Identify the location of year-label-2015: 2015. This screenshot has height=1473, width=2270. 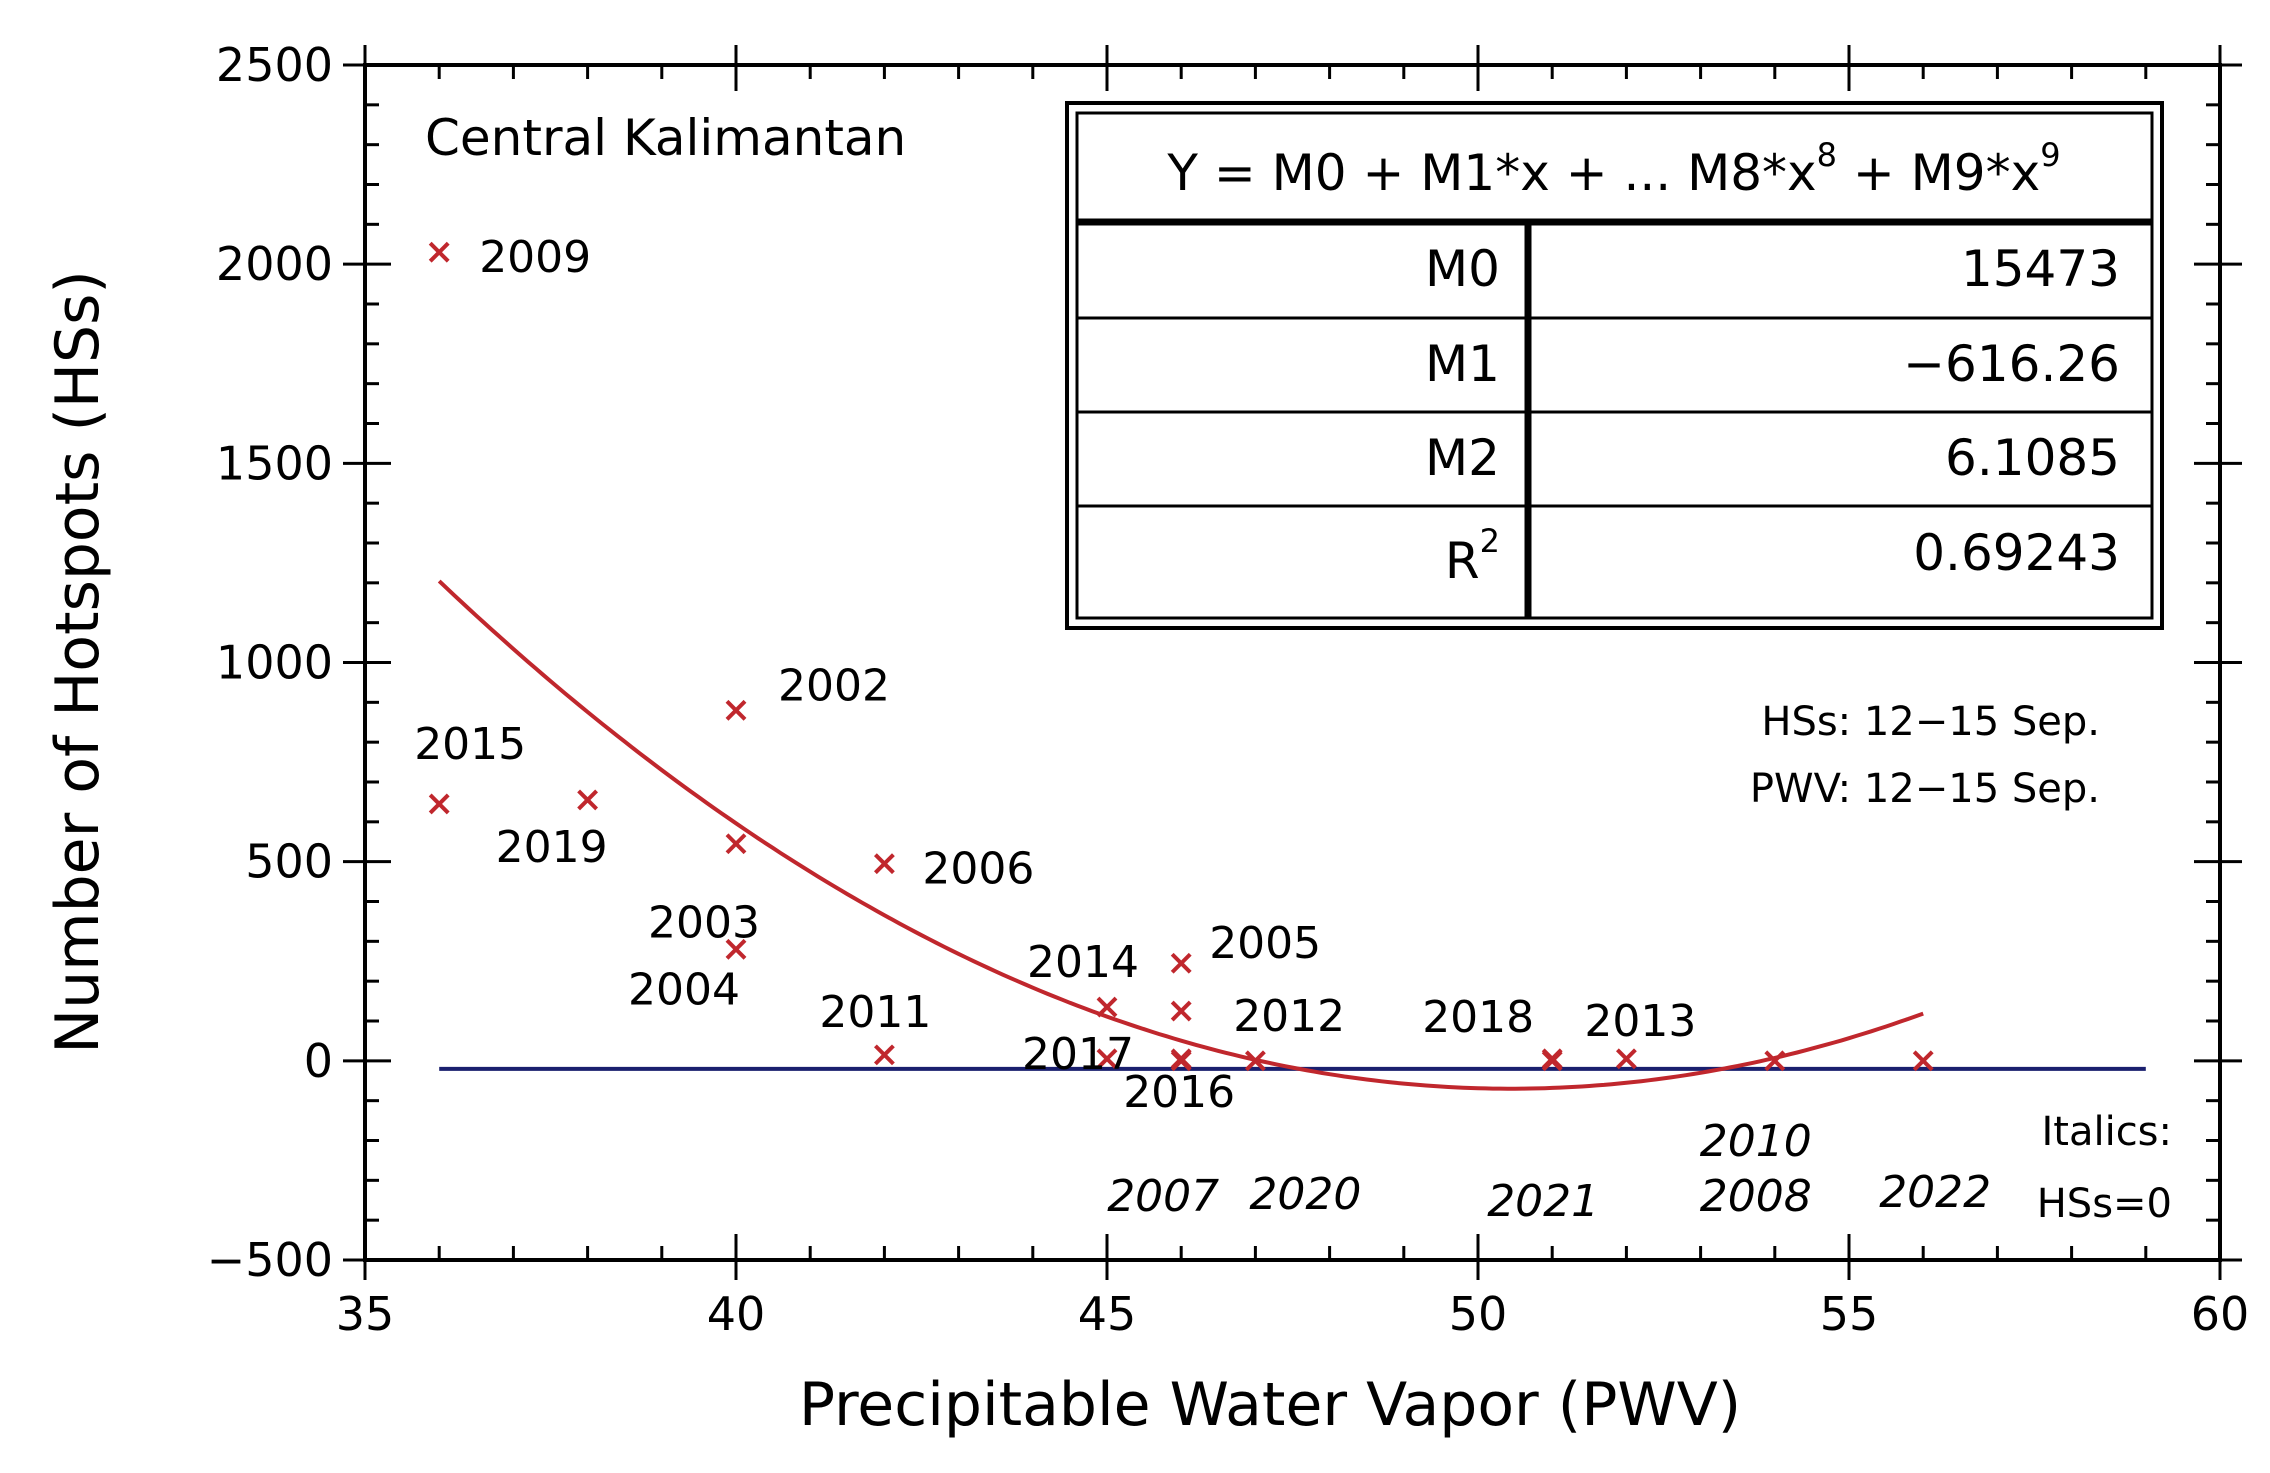
(470, 744).